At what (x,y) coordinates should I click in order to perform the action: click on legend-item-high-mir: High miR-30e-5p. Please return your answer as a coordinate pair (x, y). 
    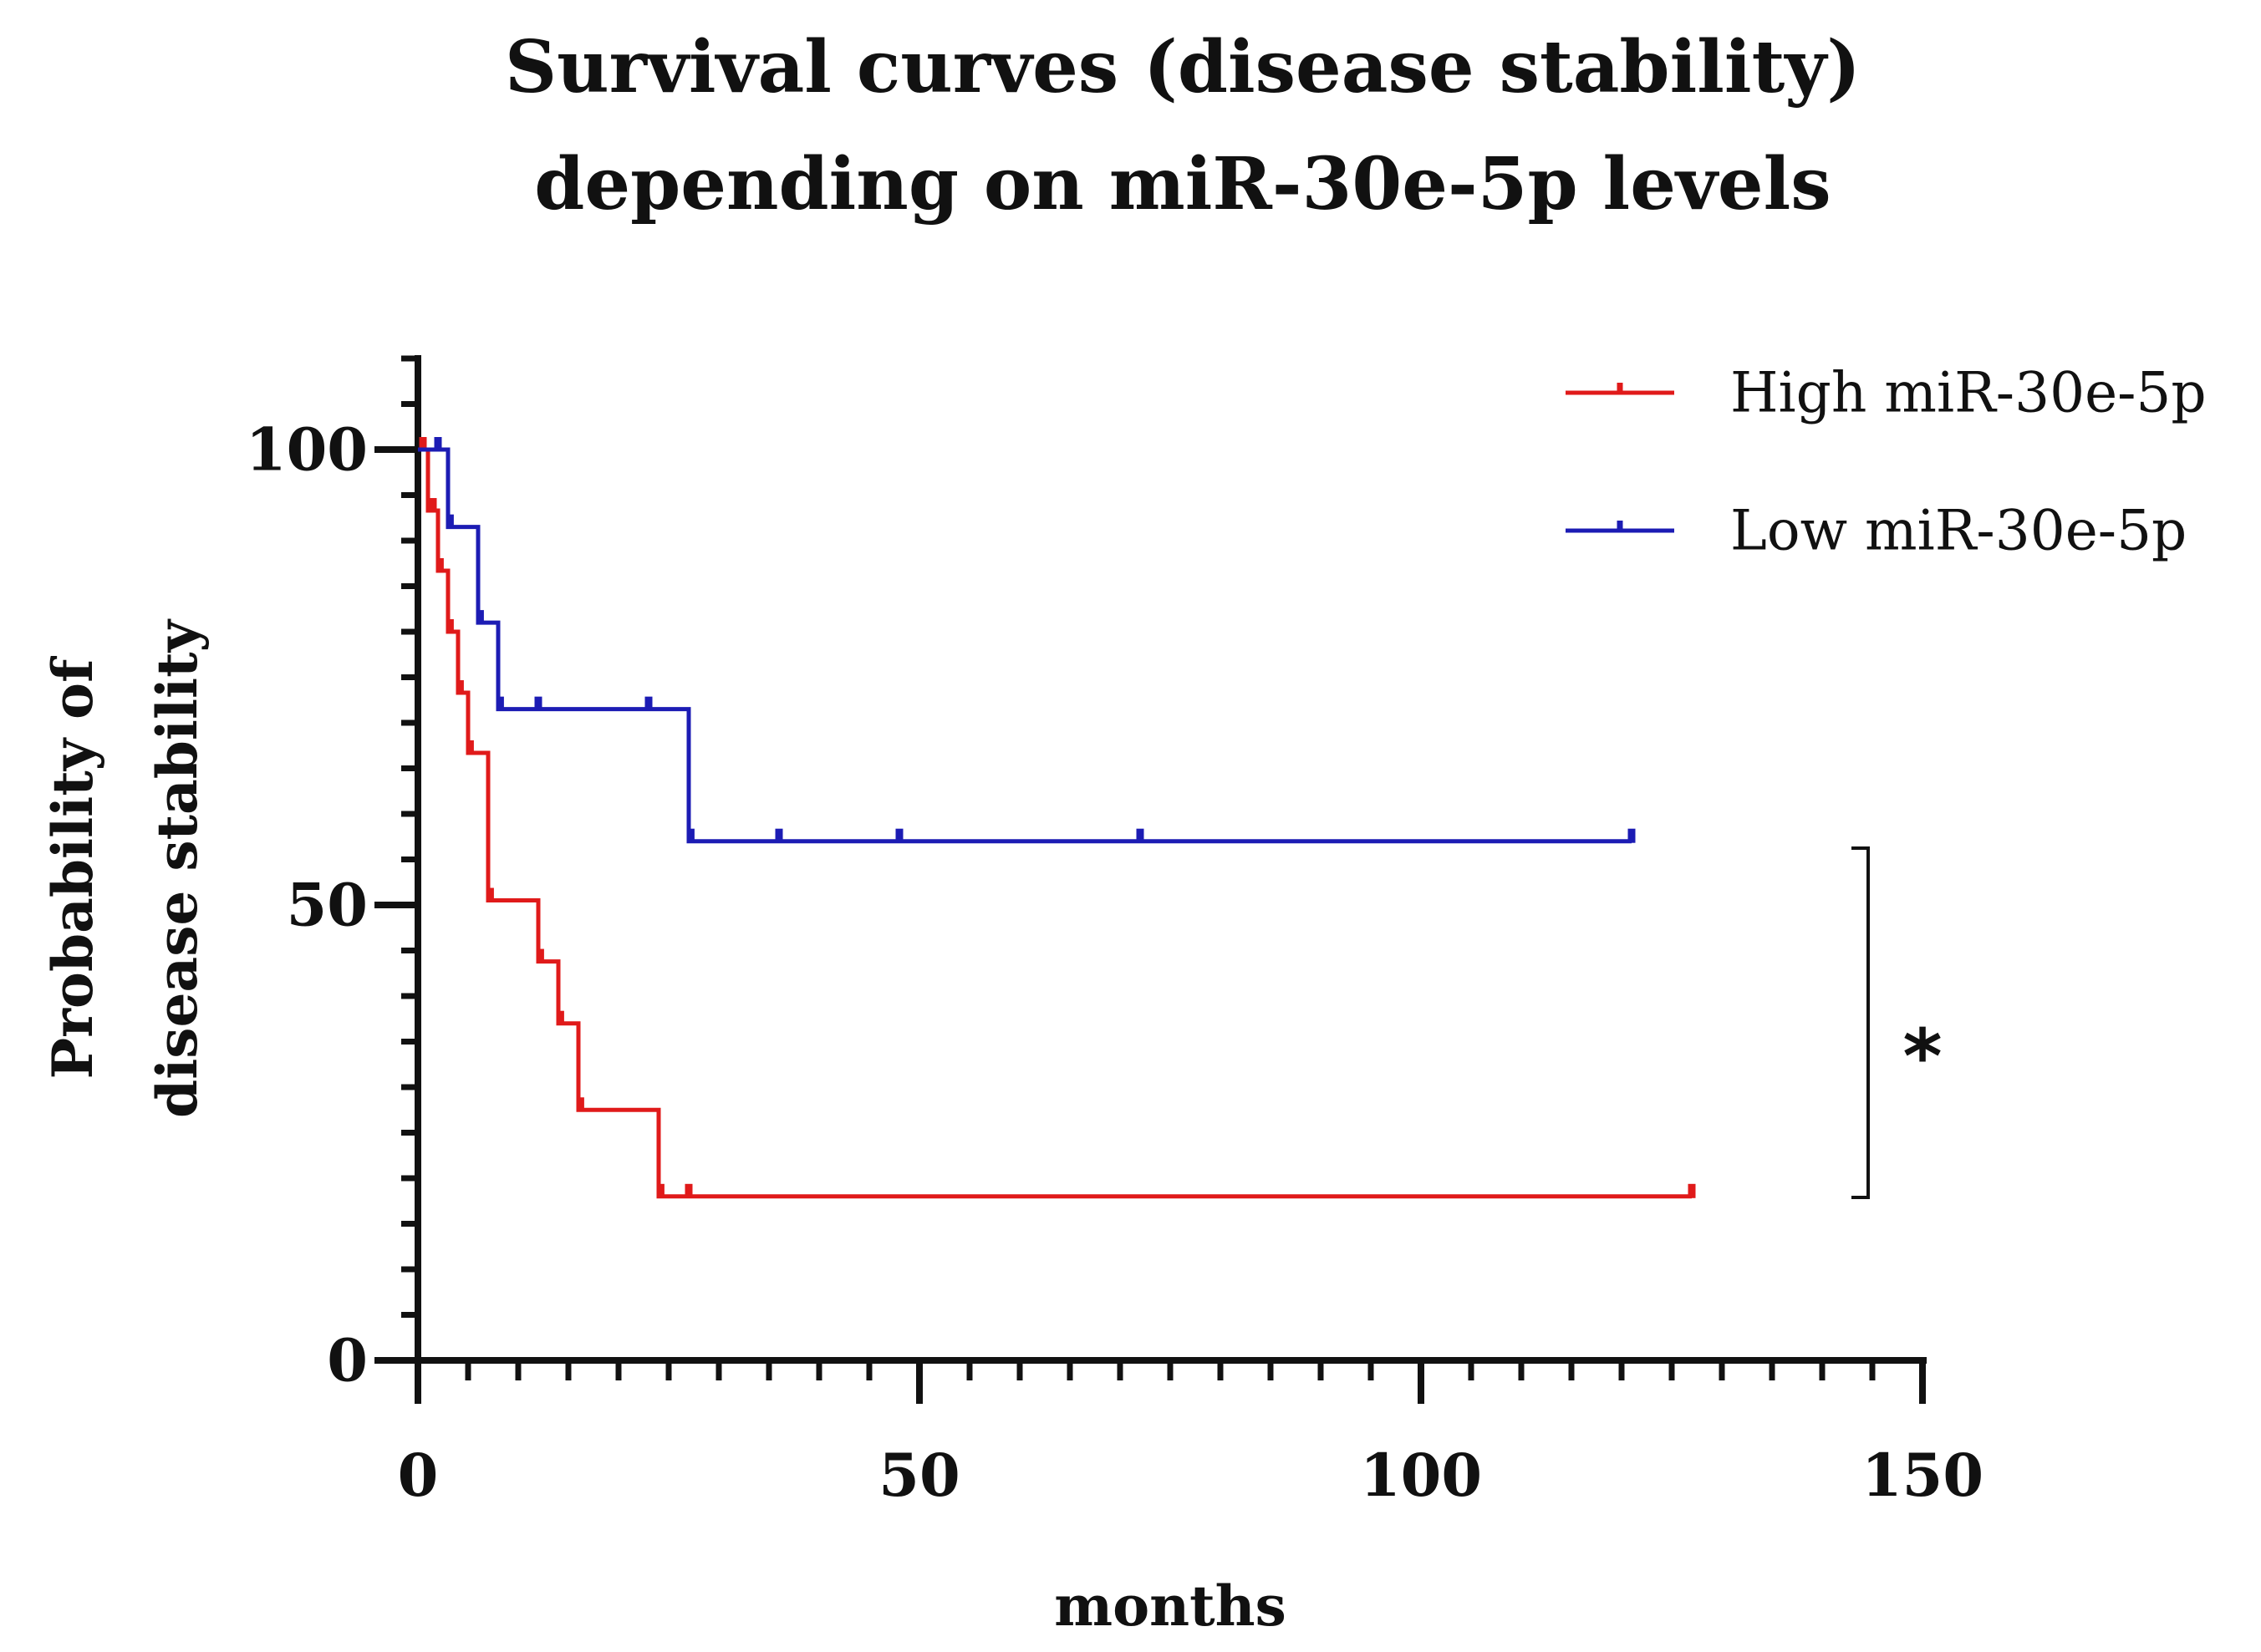
    Looking at the image, I should click on (1886, 393).